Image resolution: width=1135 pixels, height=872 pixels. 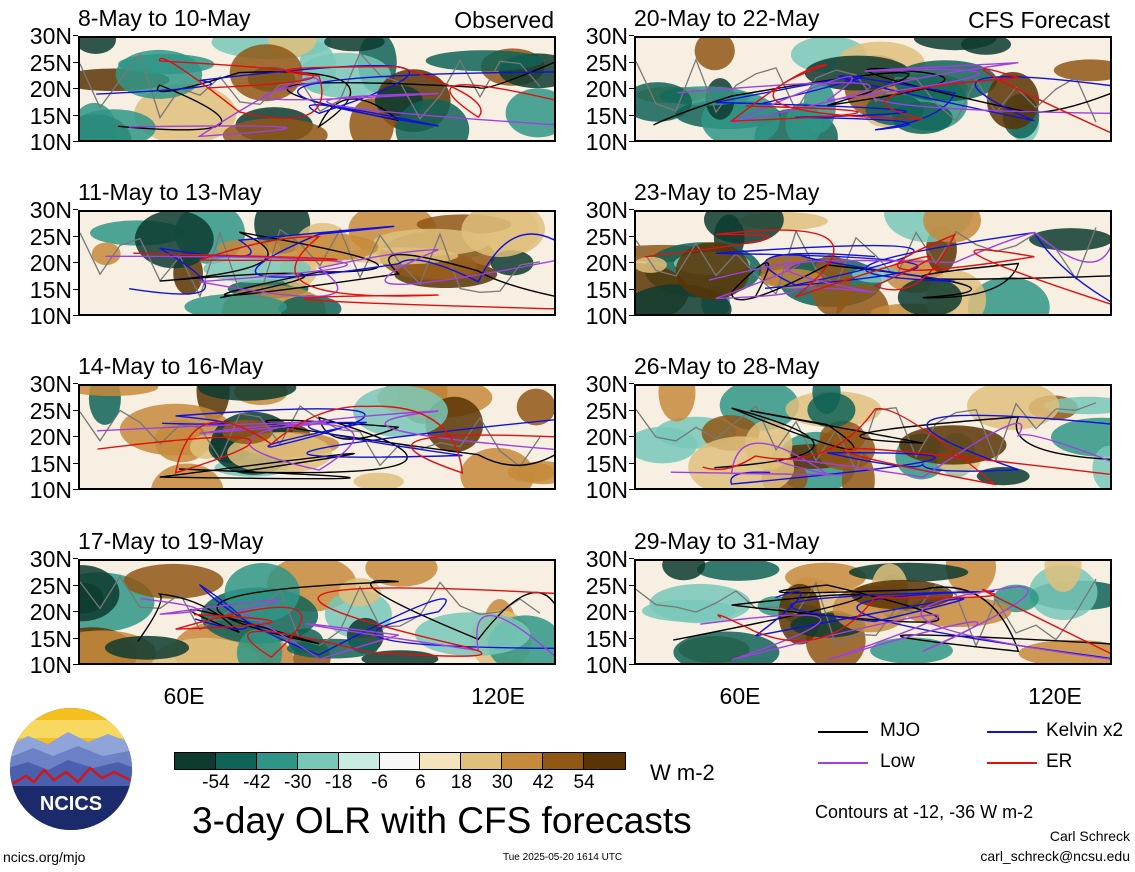 I want to click on colorbar-label: 54, so click(x=584, y=782).